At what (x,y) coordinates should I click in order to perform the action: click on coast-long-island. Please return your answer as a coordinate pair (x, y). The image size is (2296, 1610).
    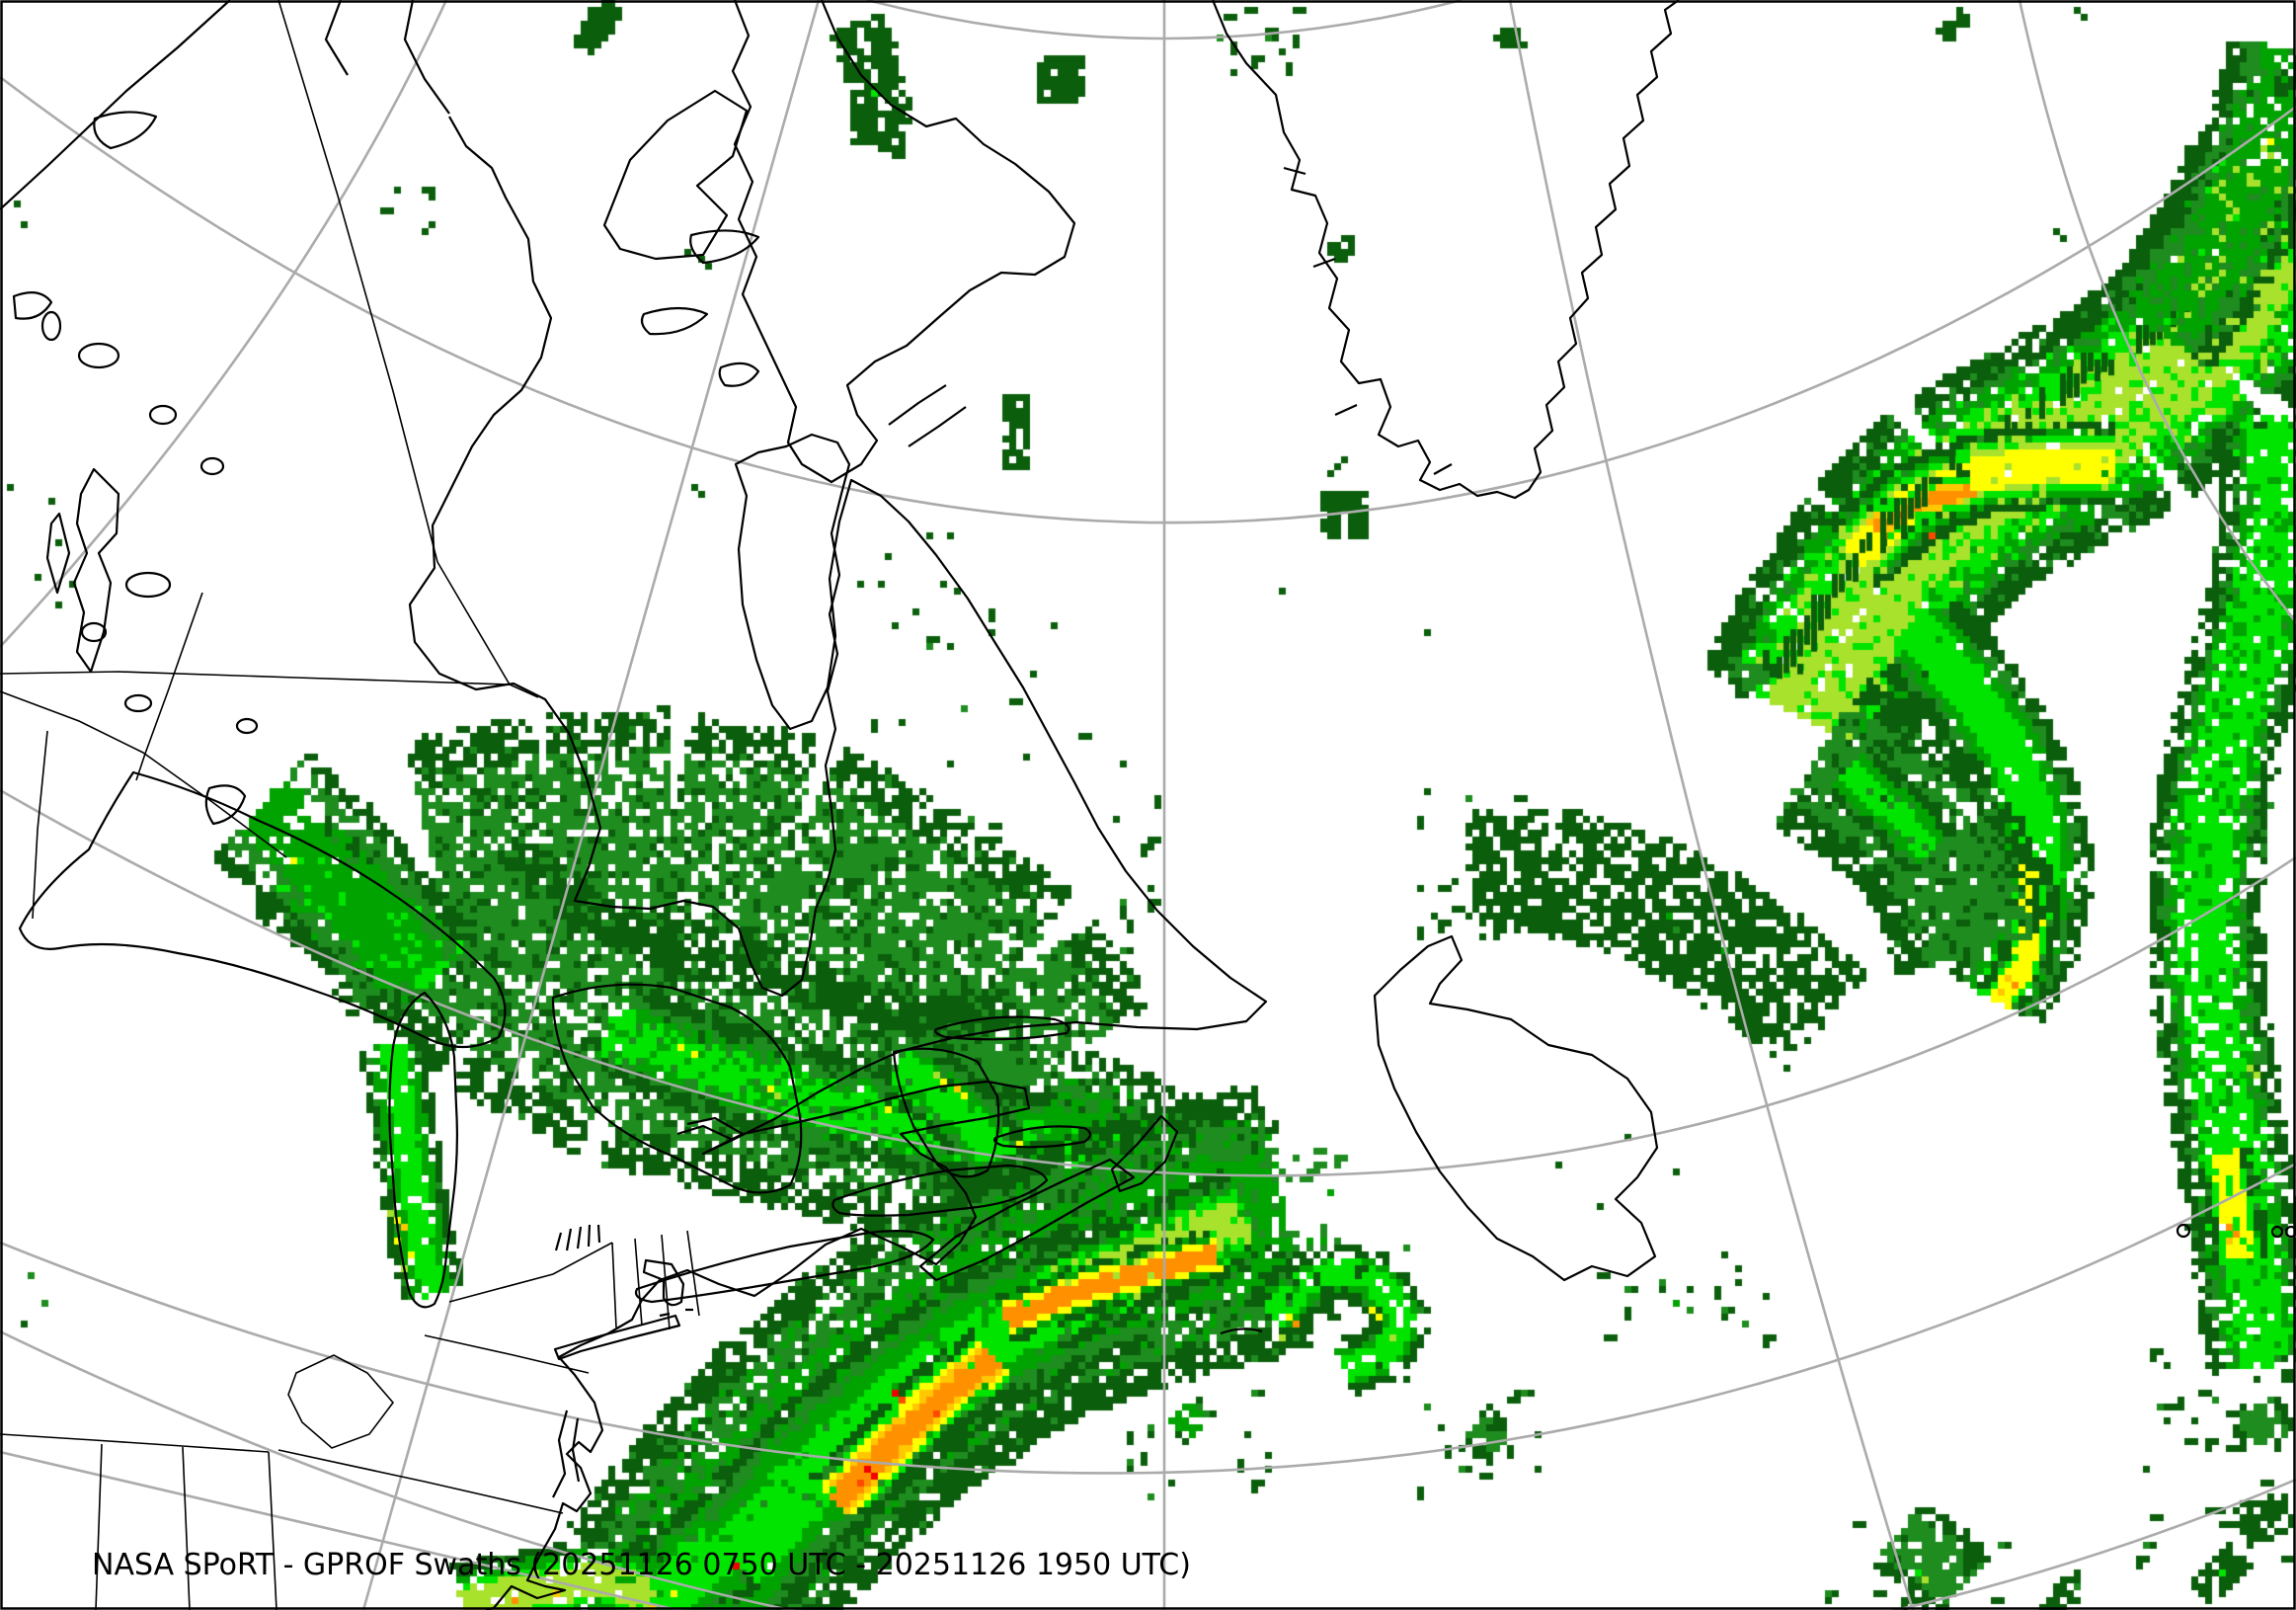
    Looking at the image, I should click on (617, 1337).